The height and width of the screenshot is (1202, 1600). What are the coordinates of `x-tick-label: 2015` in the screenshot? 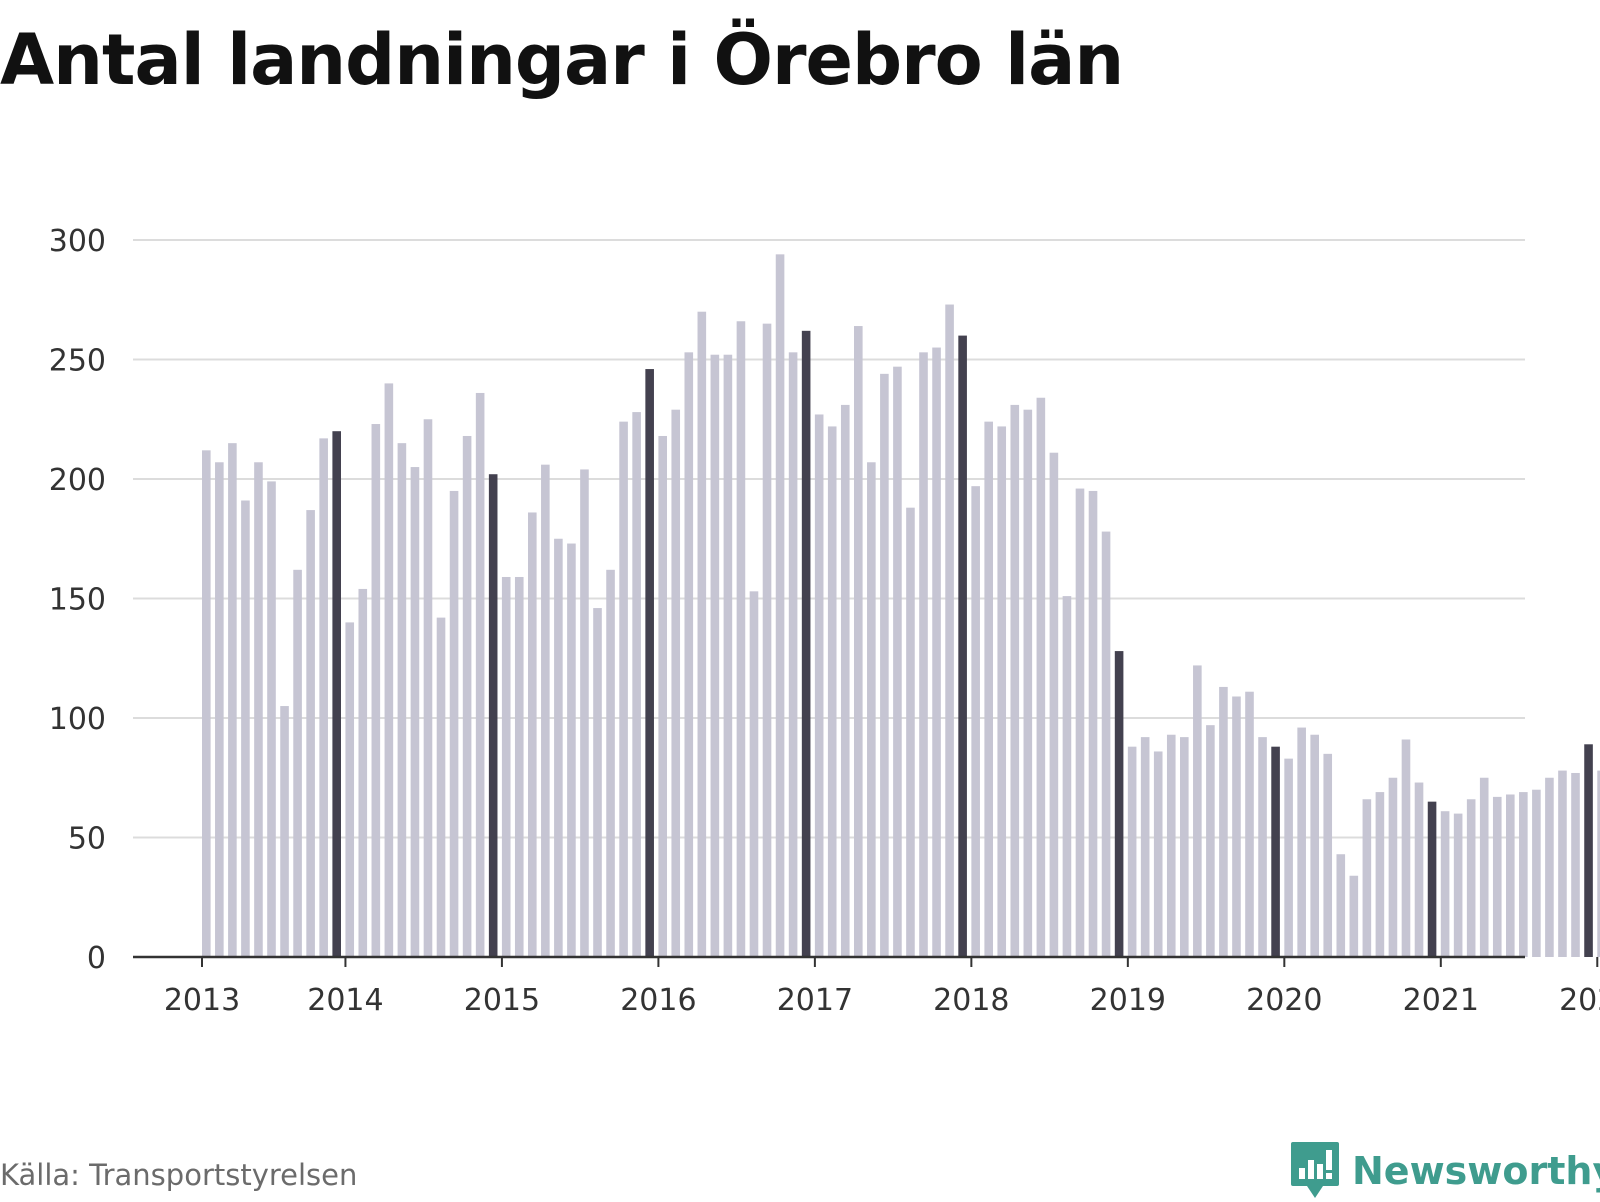 It's located at (502, 1000).